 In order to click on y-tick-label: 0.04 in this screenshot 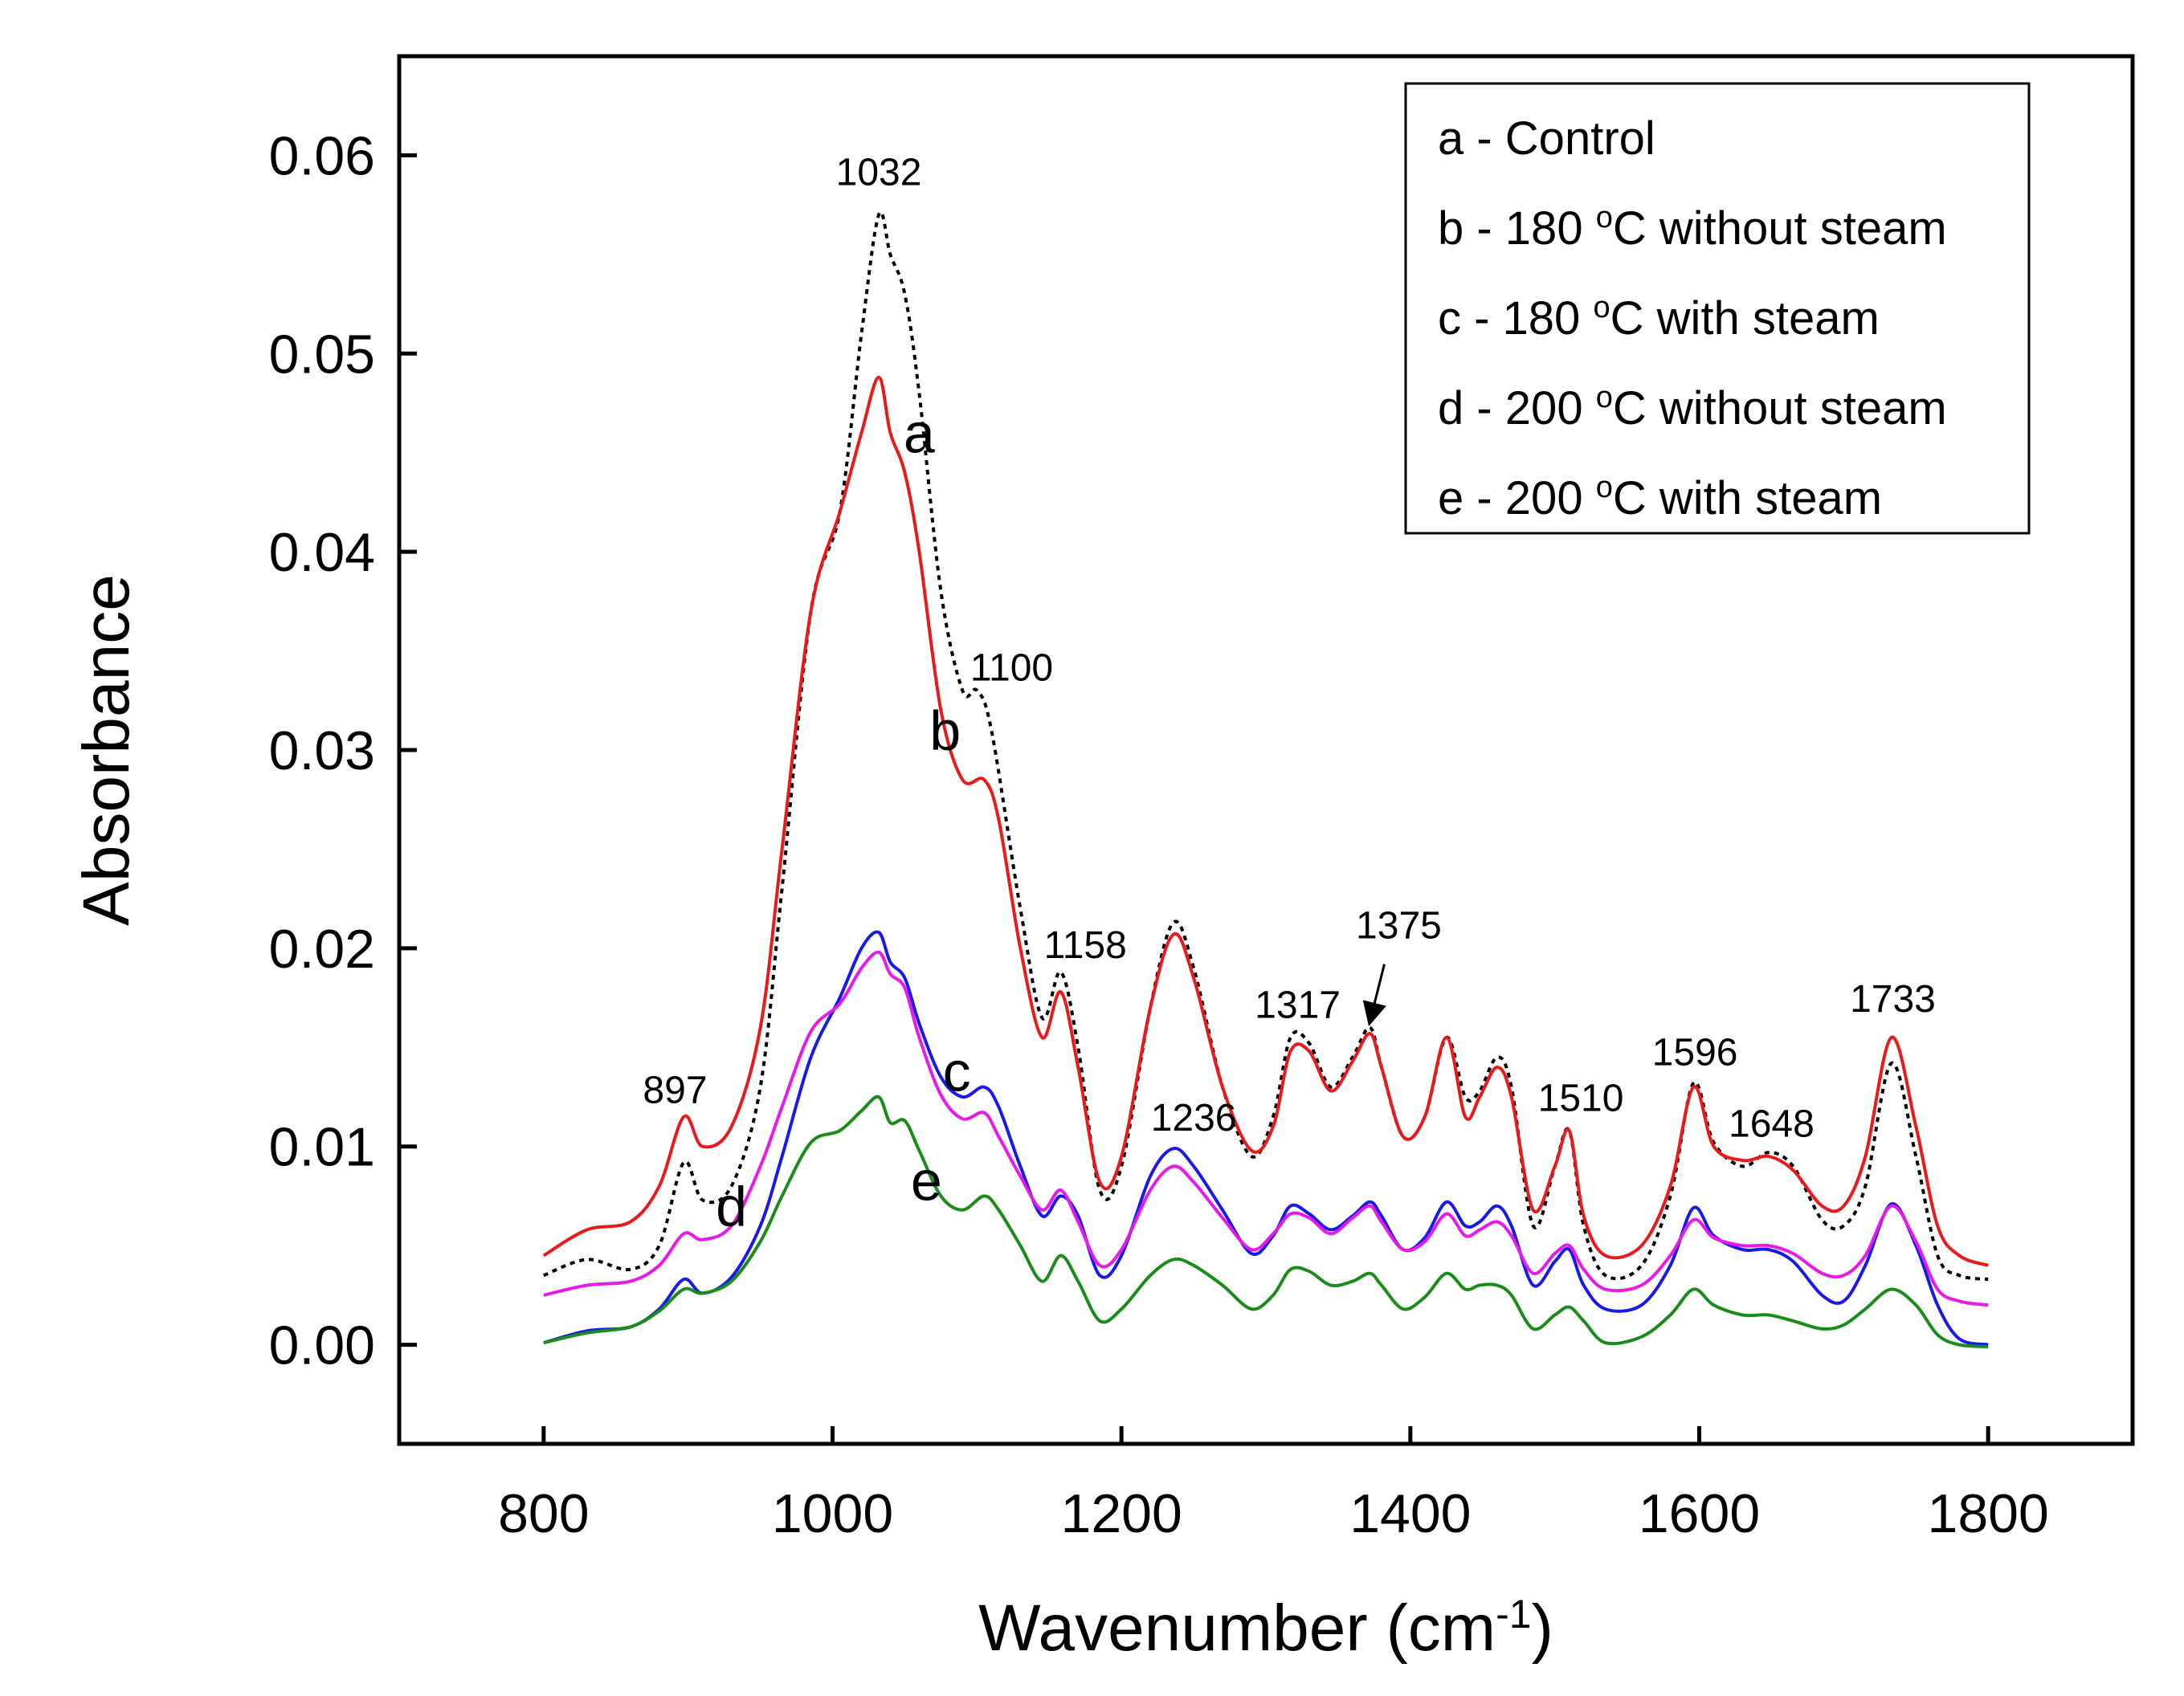, I will do `click(322, 552)`.